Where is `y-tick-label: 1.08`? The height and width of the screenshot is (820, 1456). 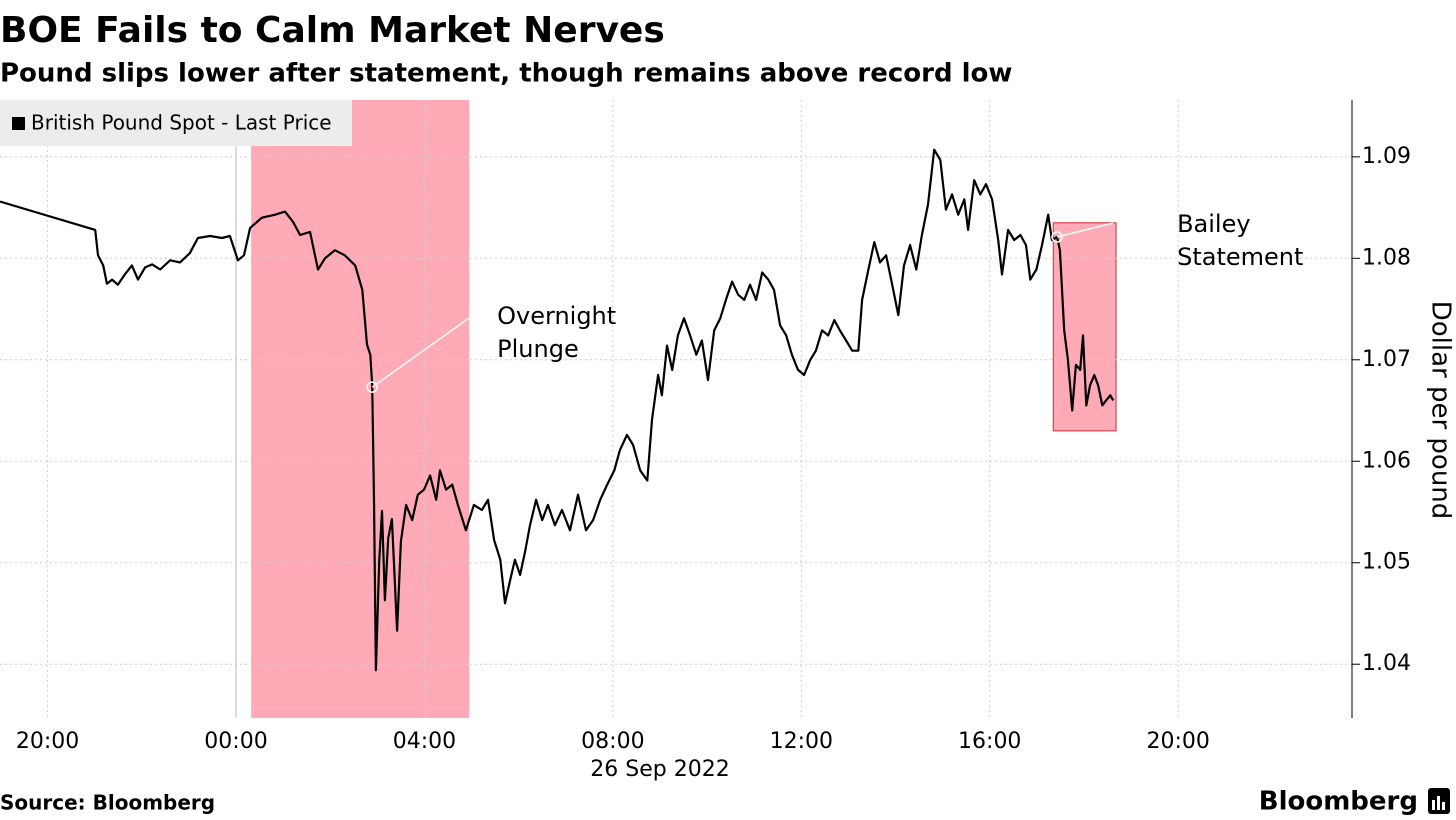
y-tick-label: 1.08 is located at coordinates (1386, 257).